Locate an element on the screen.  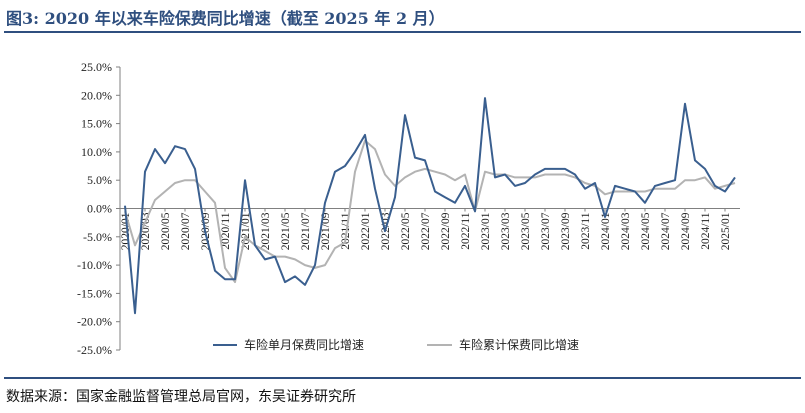
x-tick-label: 2020/11 is located at coordinates (226, 231).